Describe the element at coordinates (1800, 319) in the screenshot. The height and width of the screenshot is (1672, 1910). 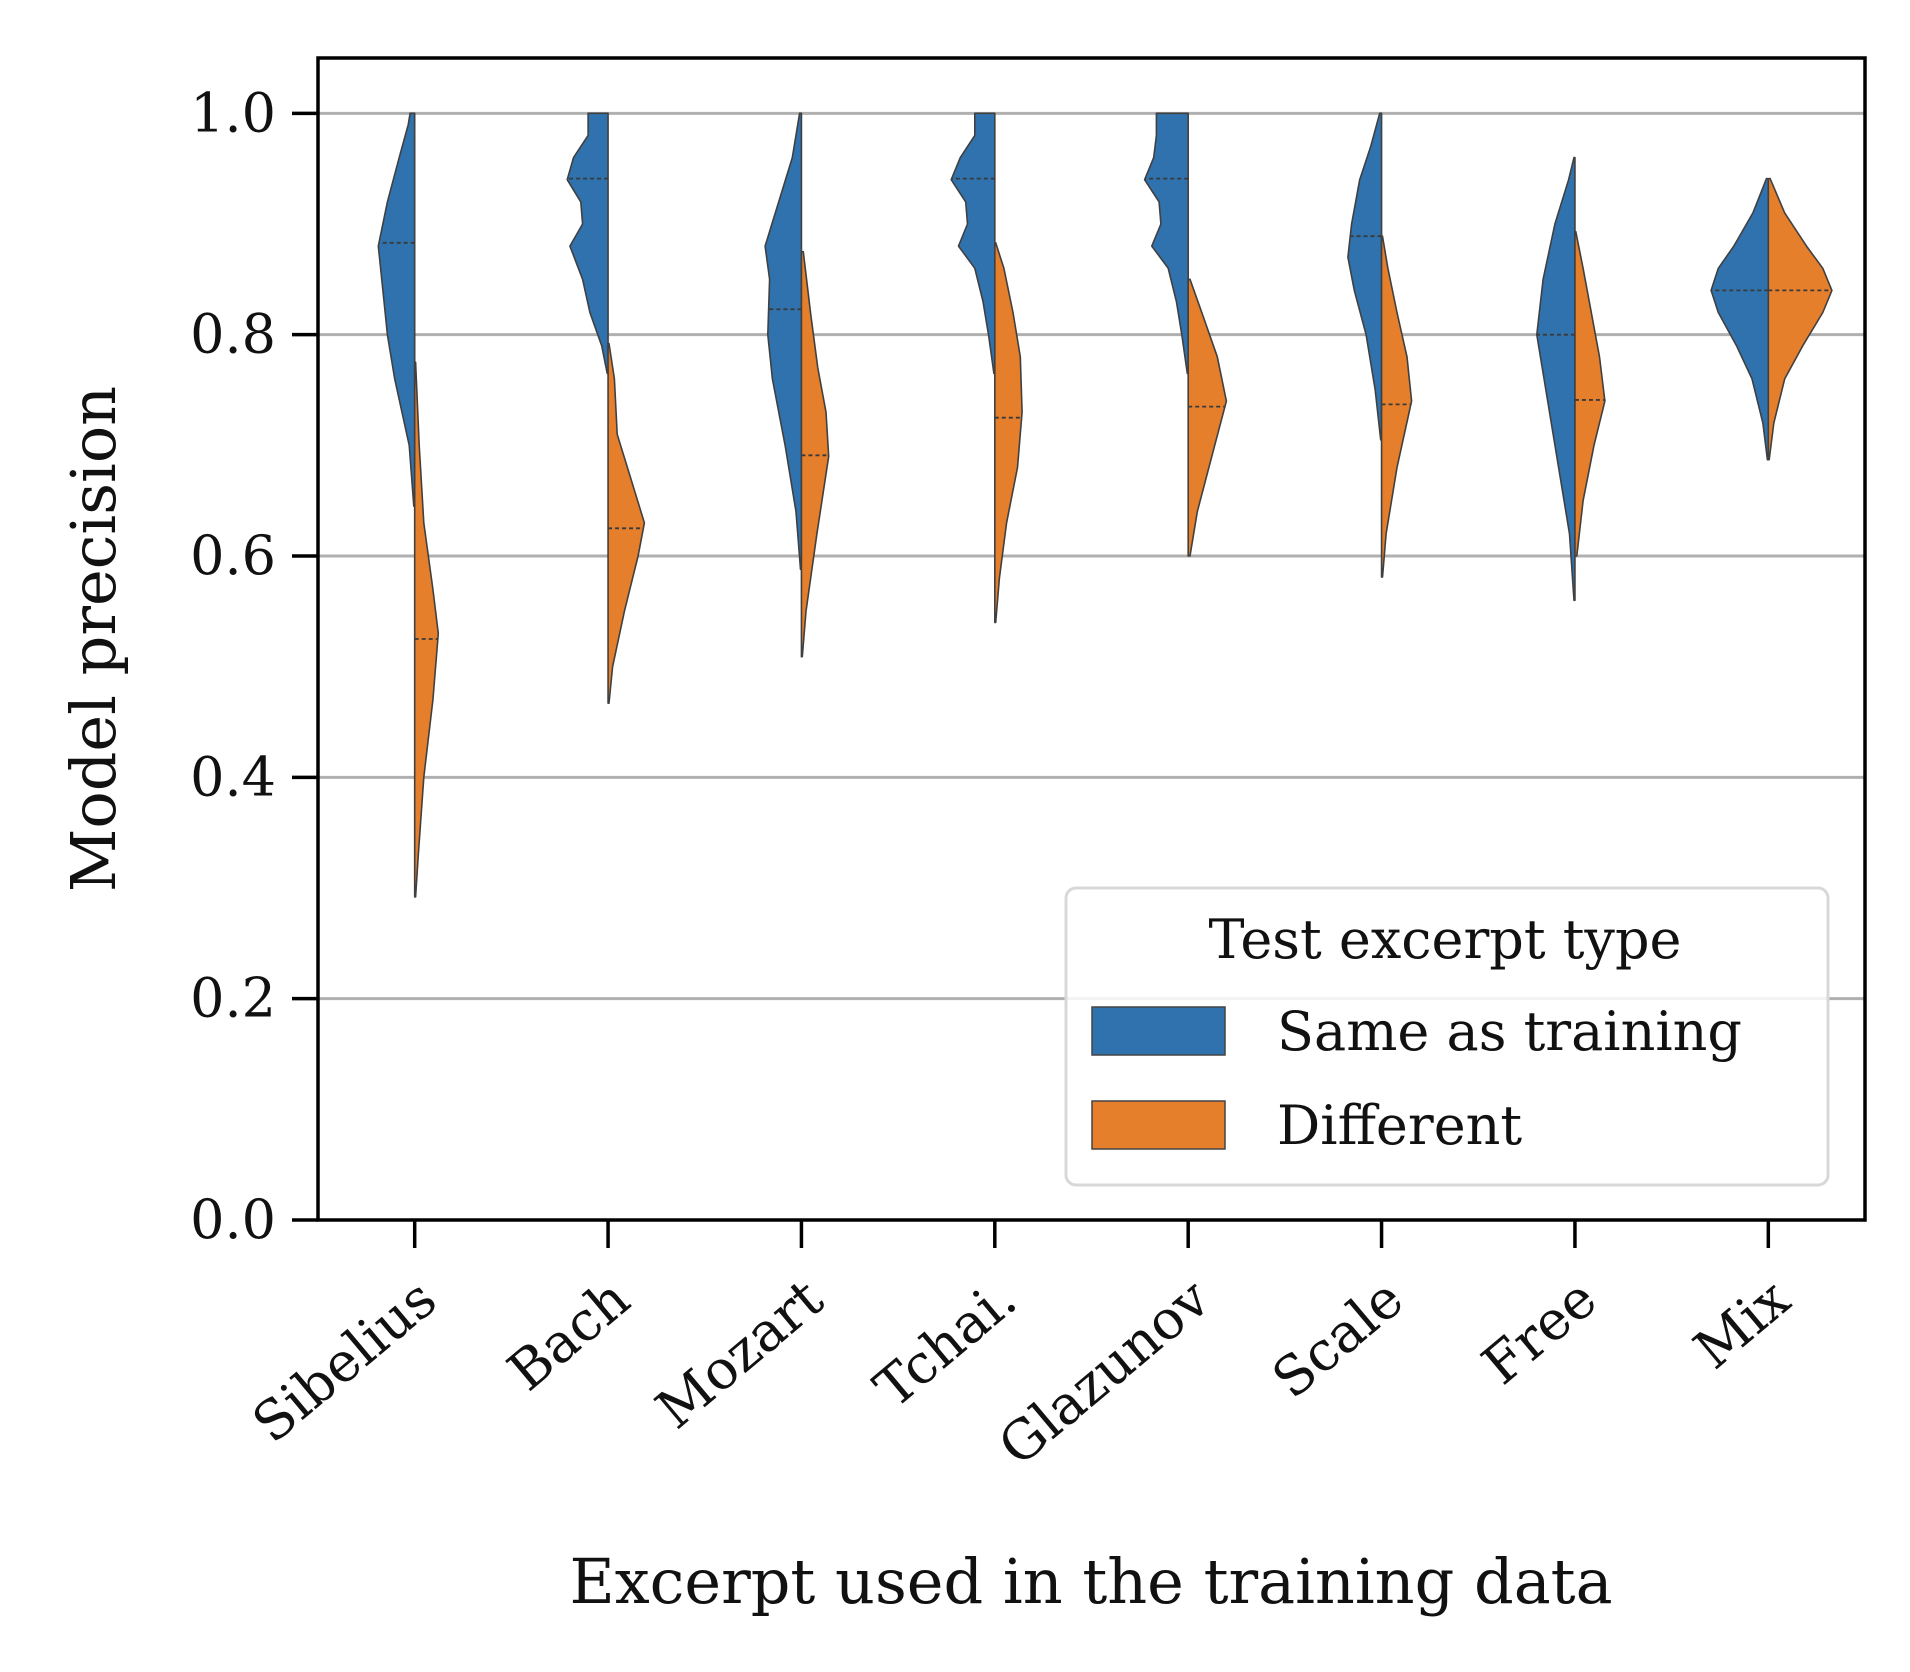
I see `violin-different-mix` at that location.